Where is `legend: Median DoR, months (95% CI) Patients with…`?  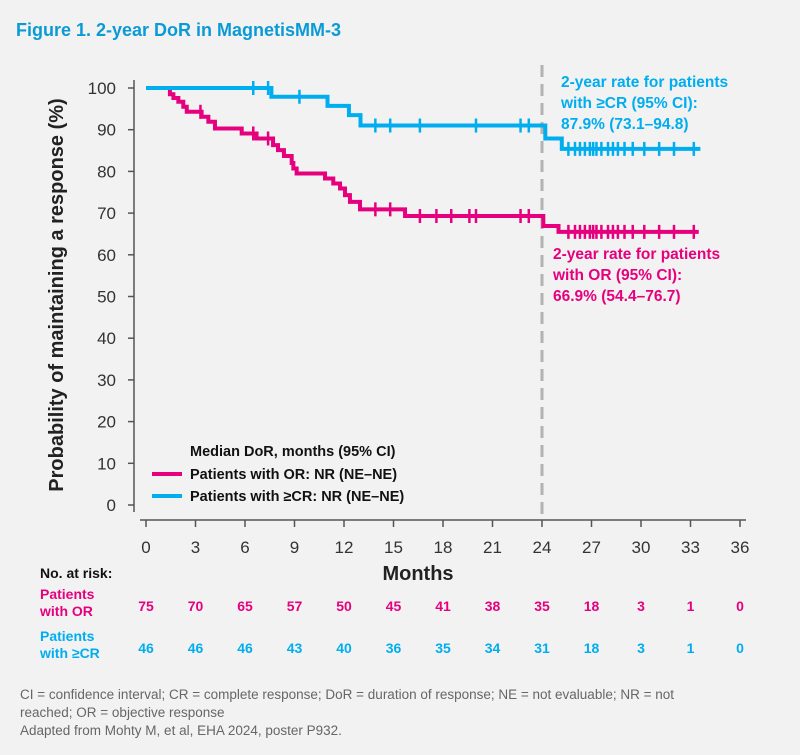
legend: Median DoR, months (95% CI) Patients with… is located at coordinates (278, 474).